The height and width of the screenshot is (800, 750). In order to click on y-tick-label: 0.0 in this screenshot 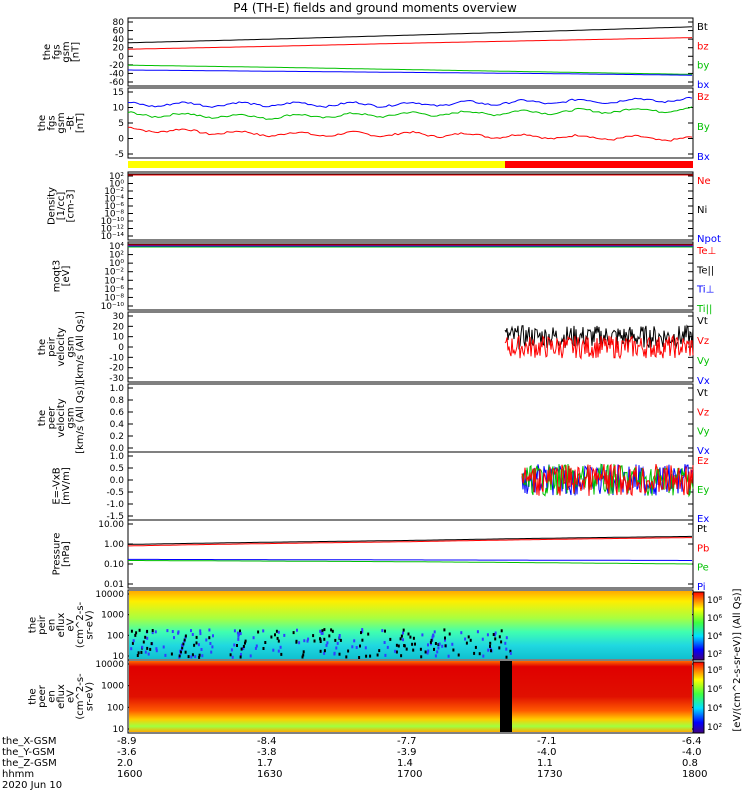, I will do `click(117, 449)`.